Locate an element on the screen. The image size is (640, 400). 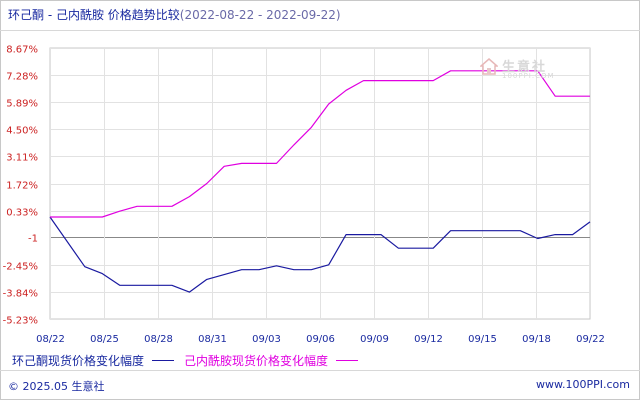
x-tick-label: 08/31 is located at coordinates (212, 339).